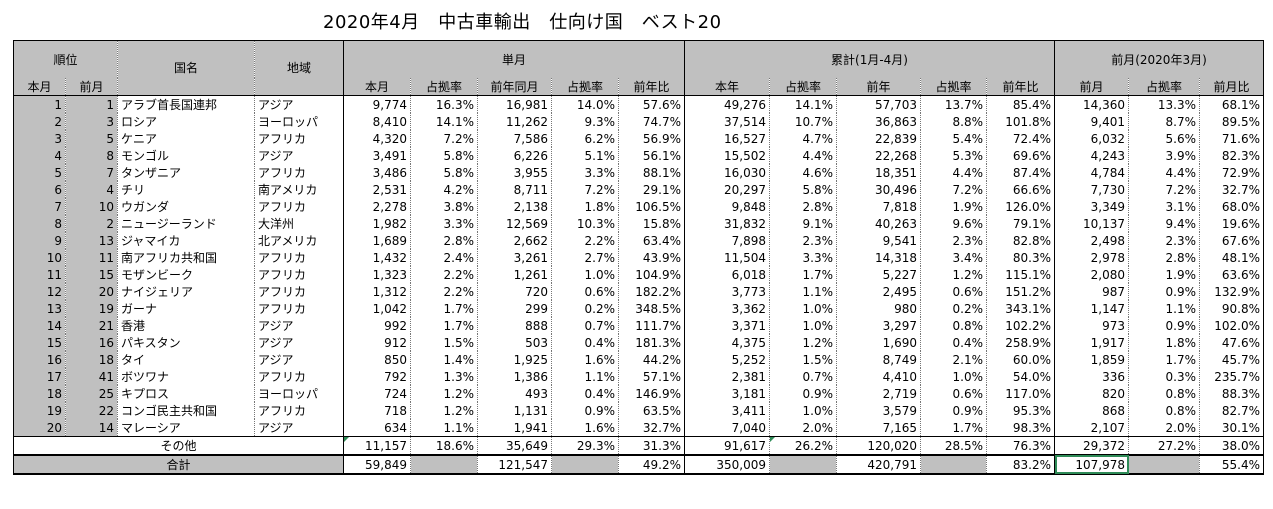 Image resolution: width=1273 pixels, height=509 pixels. Describe the element at coordinates (377, 189) in the screenshot. I see `monthly-this: 2,531` at that location.